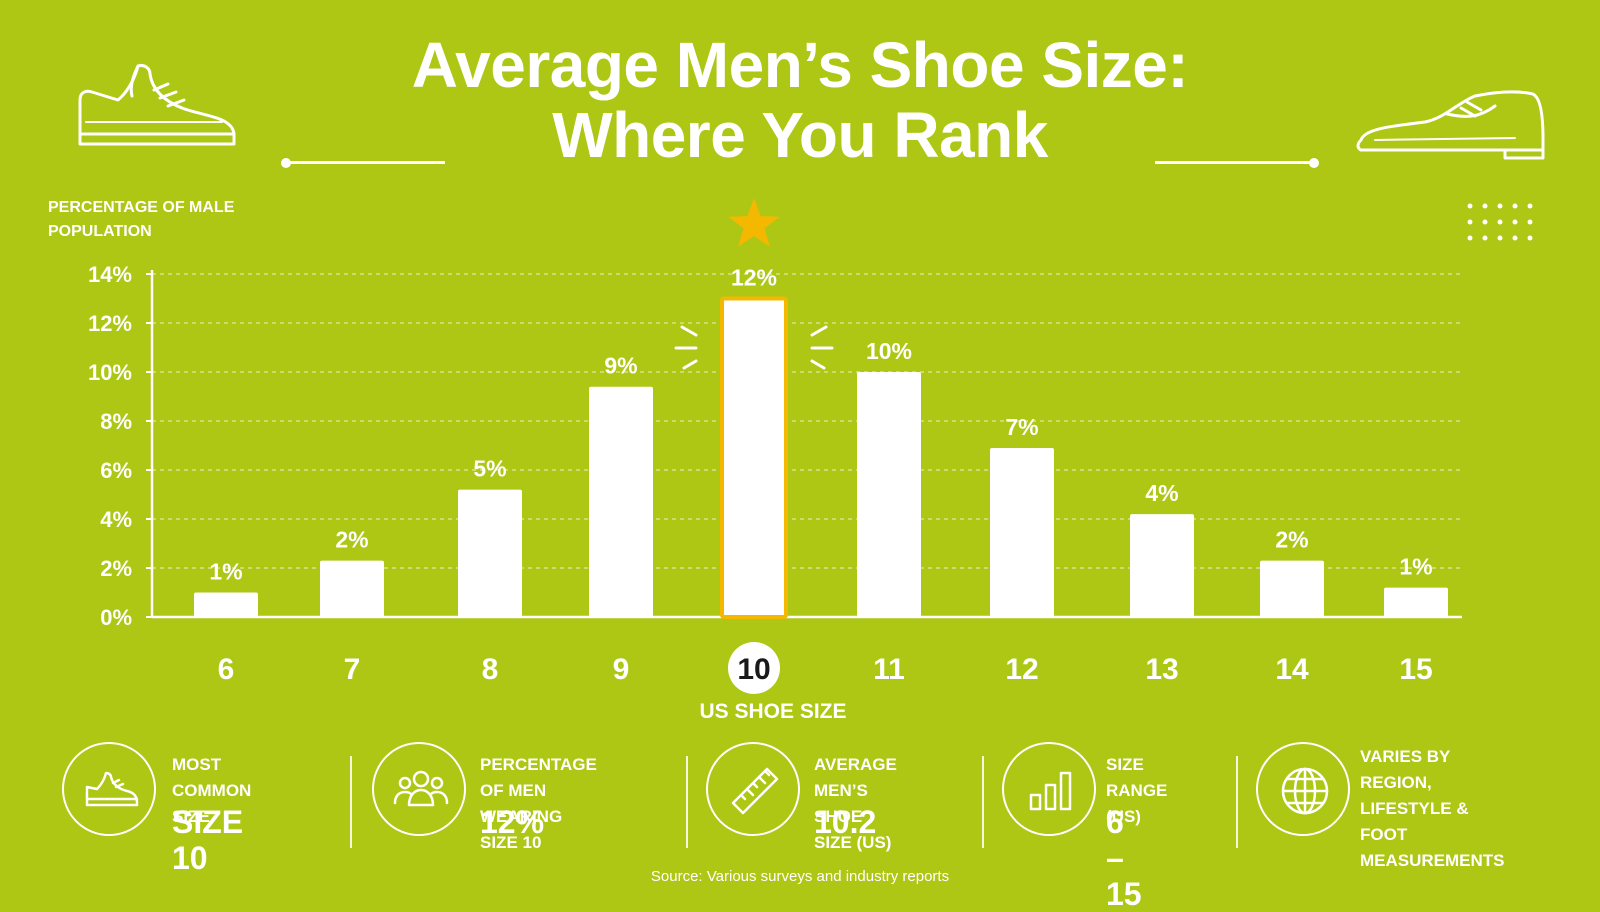 The height and width of the screenshot is (912, 1600). I want to click on highlight-category-circle, so click(754, 668).